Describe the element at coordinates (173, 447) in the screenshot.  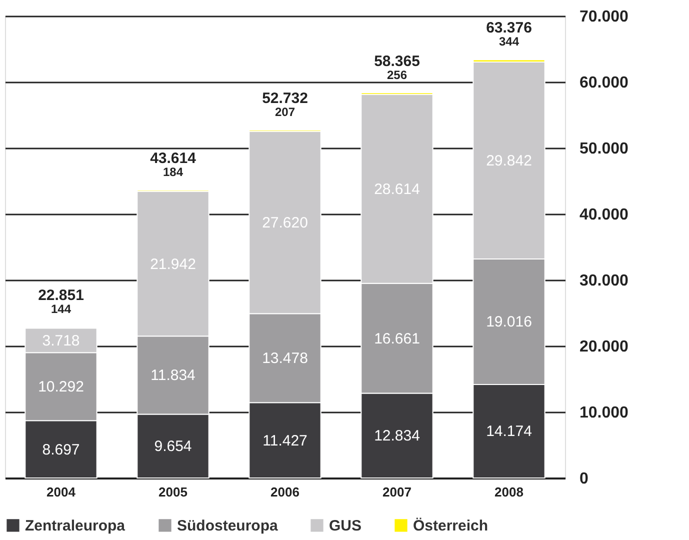
I see `data-label: 9.654` at that location.